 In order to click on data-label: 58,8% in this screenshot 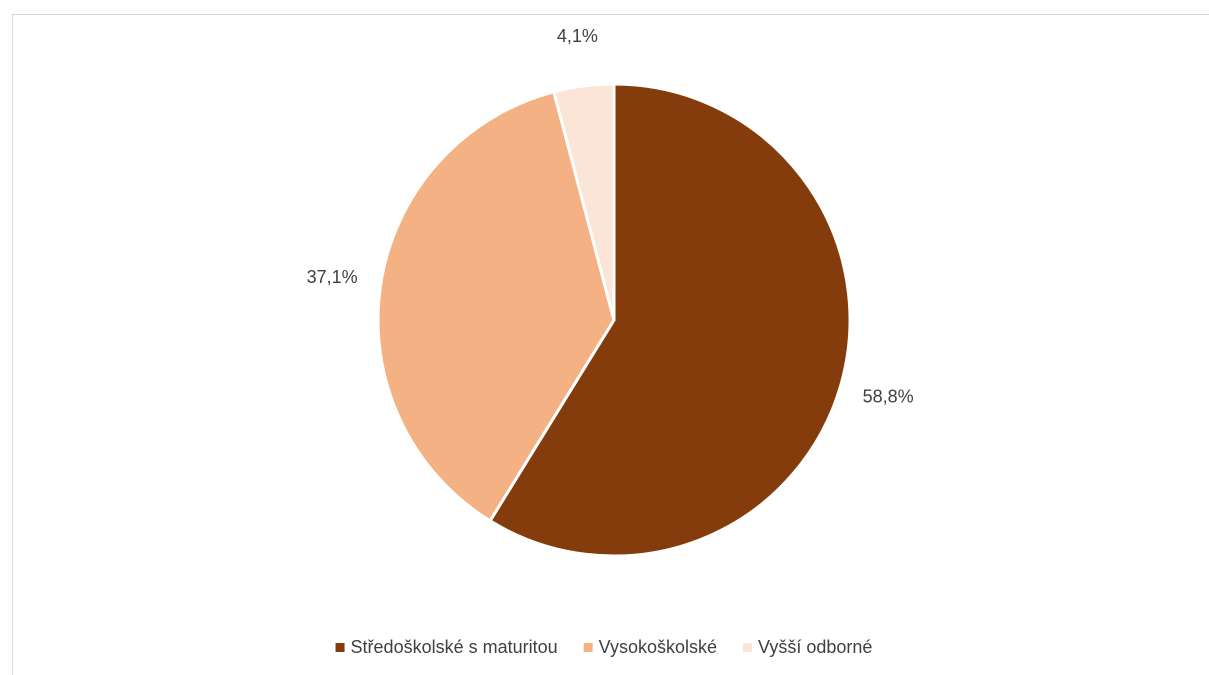, I will do `click(888, 397)`.